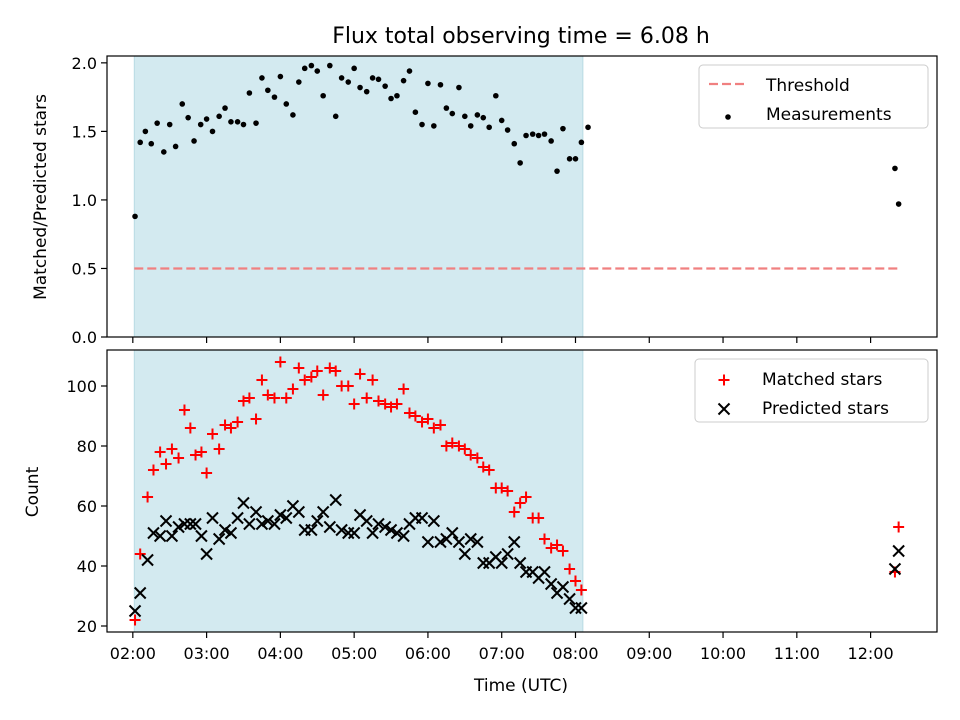 The height and width of the screenshot is (720, 960). I want to click on x-tick-label: 11:00, so click(797, 653).